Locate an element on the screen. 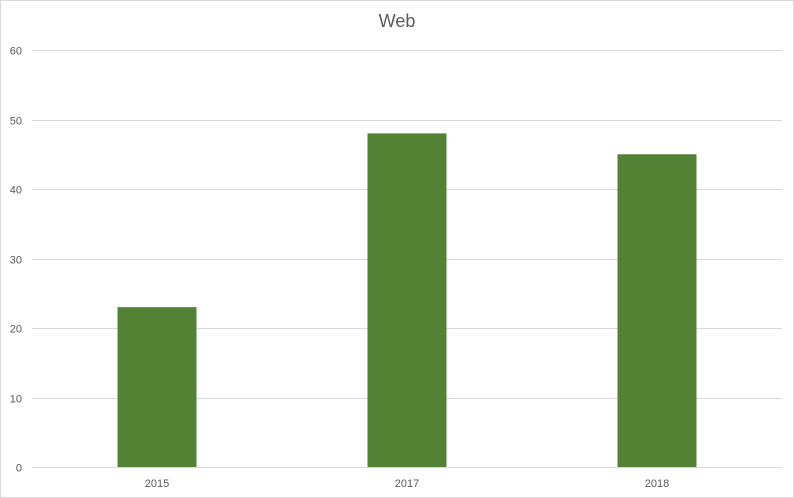 The image size is (794, 498). chart-title: Web is located at coordinates (397, 21).